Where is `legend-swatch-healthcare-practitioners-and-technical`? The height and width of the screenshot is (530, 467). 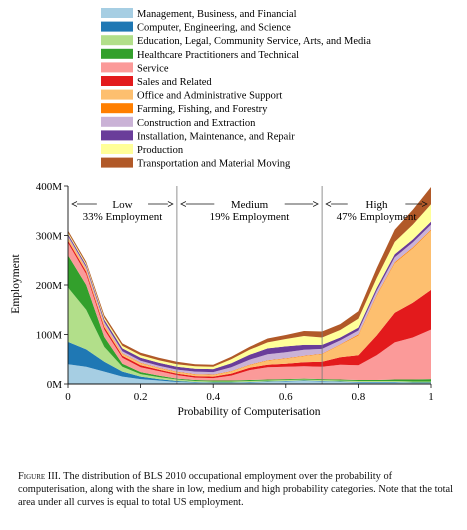 legend-swatch-healthcare-practitioners-and-technical is located at coordinates (117, 53).